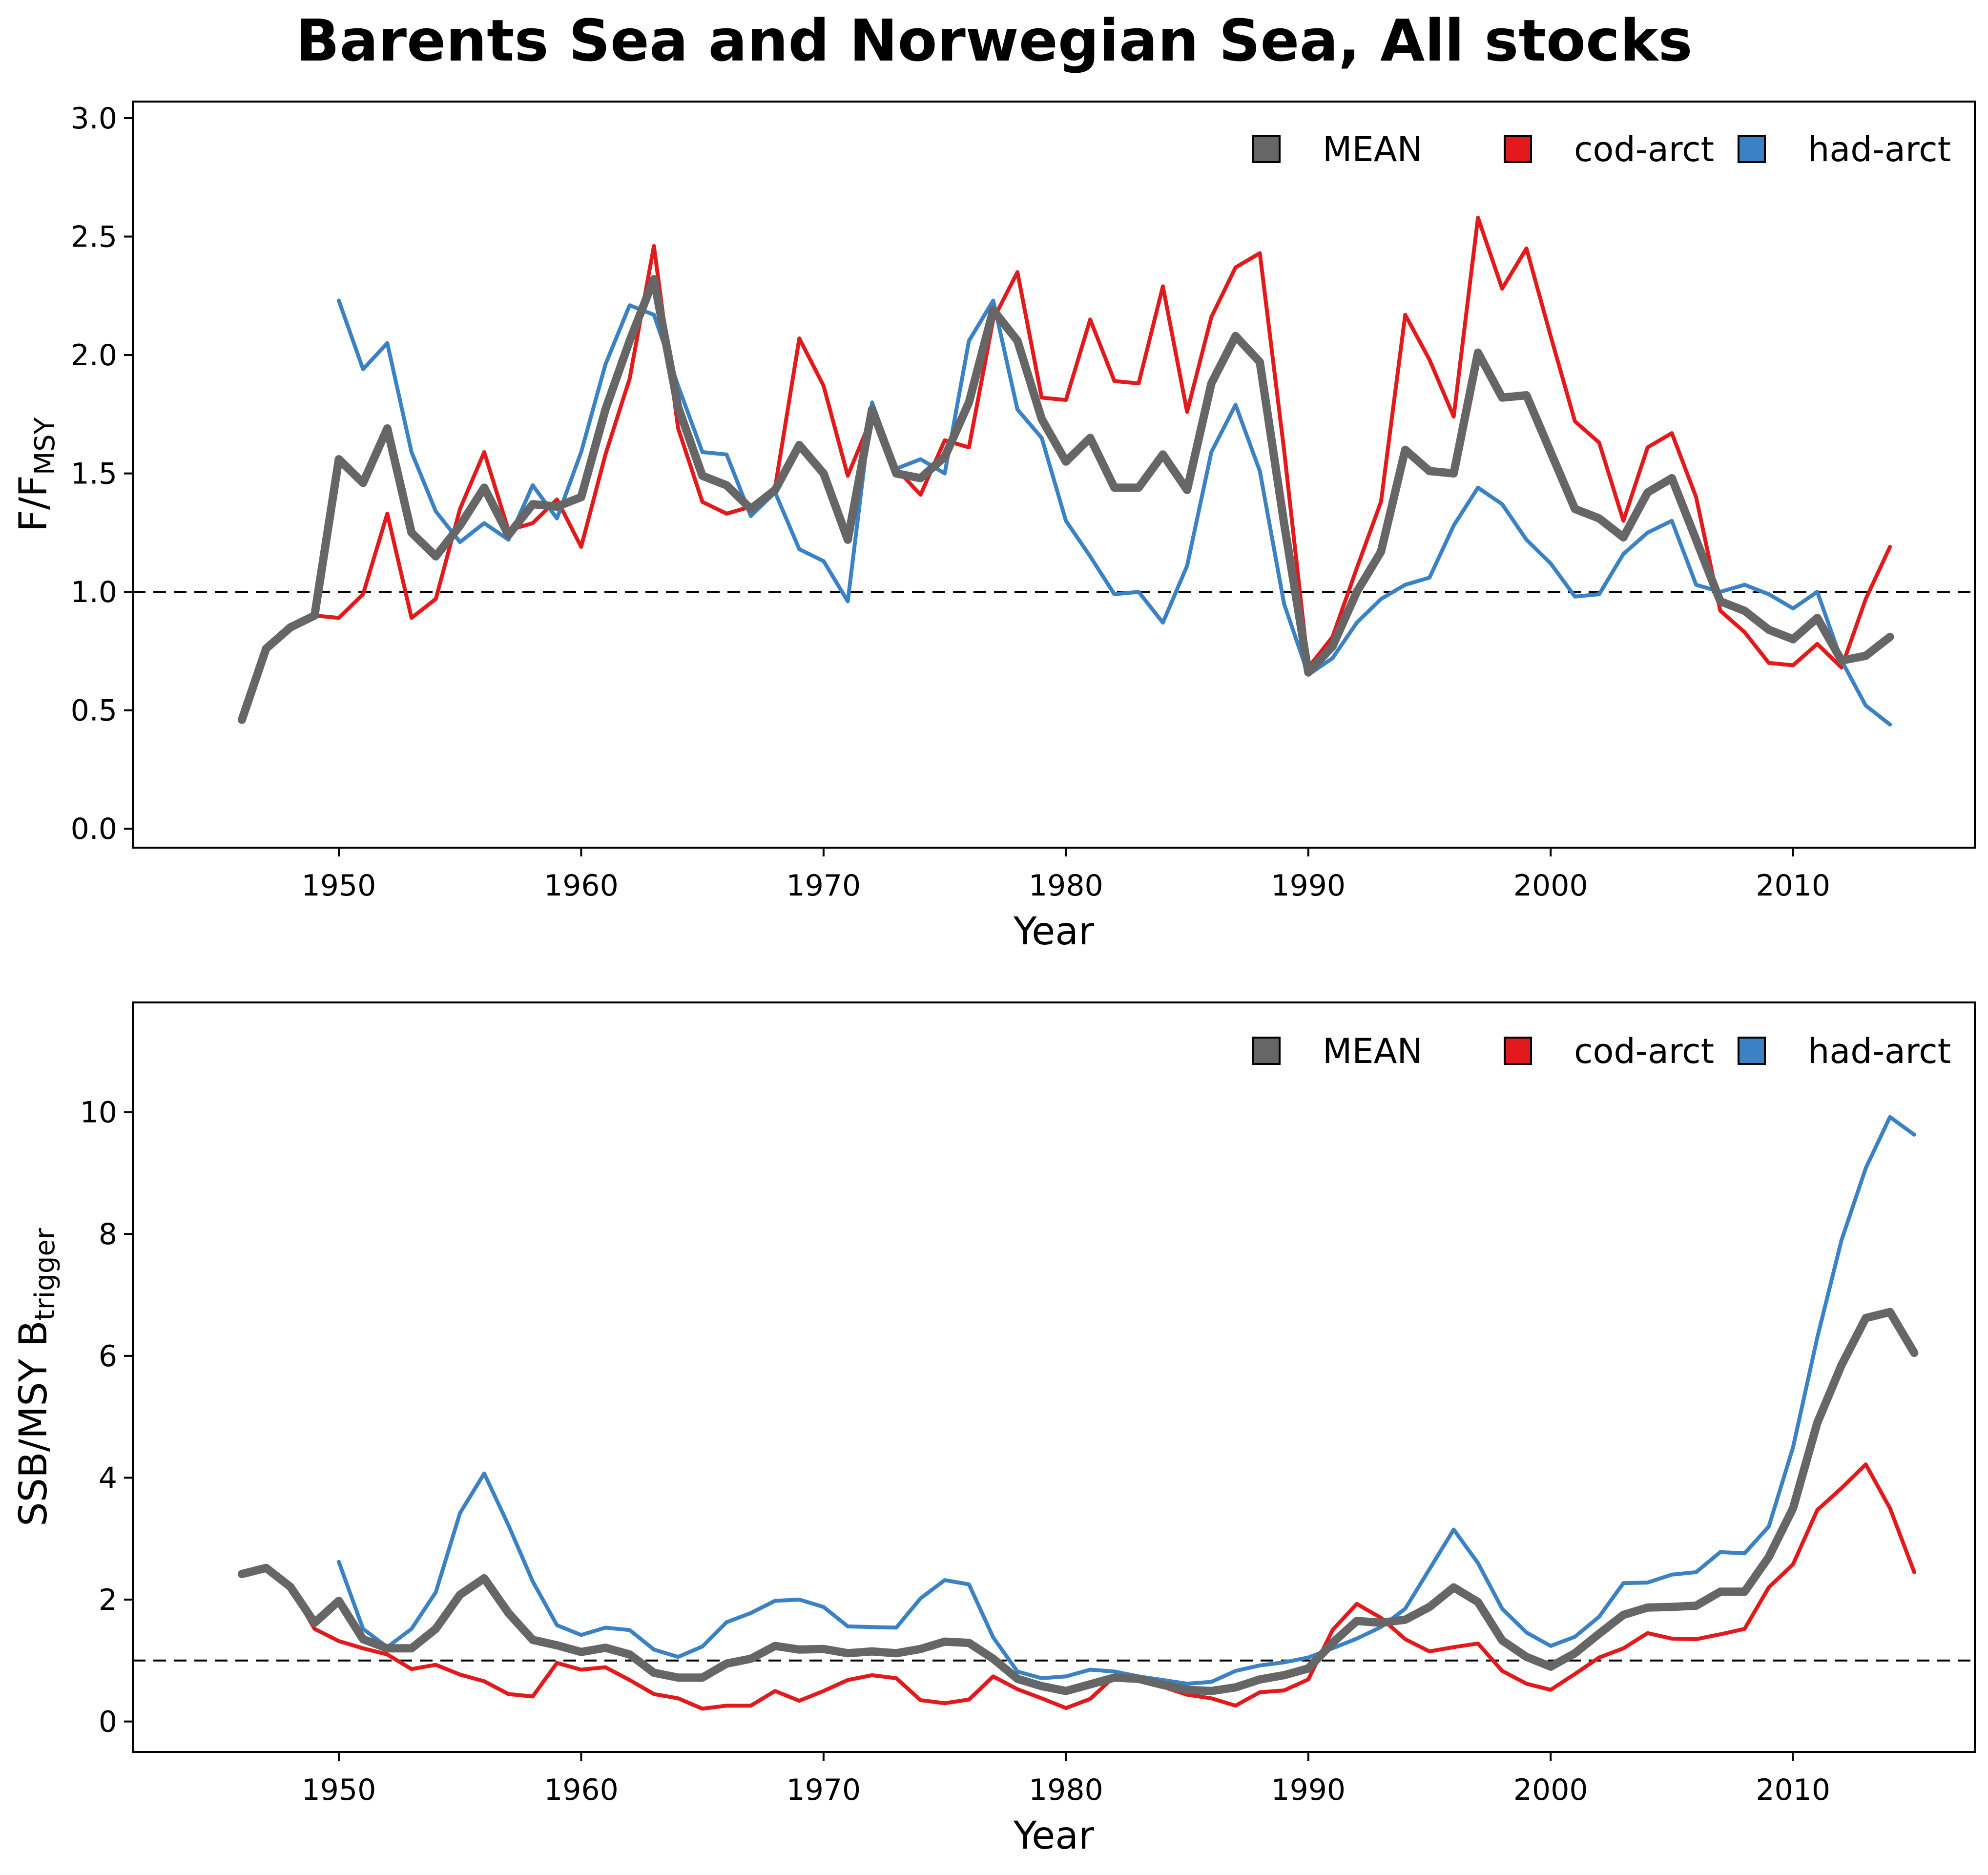  What do you see at coordinates (108, 1722) in the screenshot?
I see `y-tick-label: 0` at bounding box center [108, 1722].